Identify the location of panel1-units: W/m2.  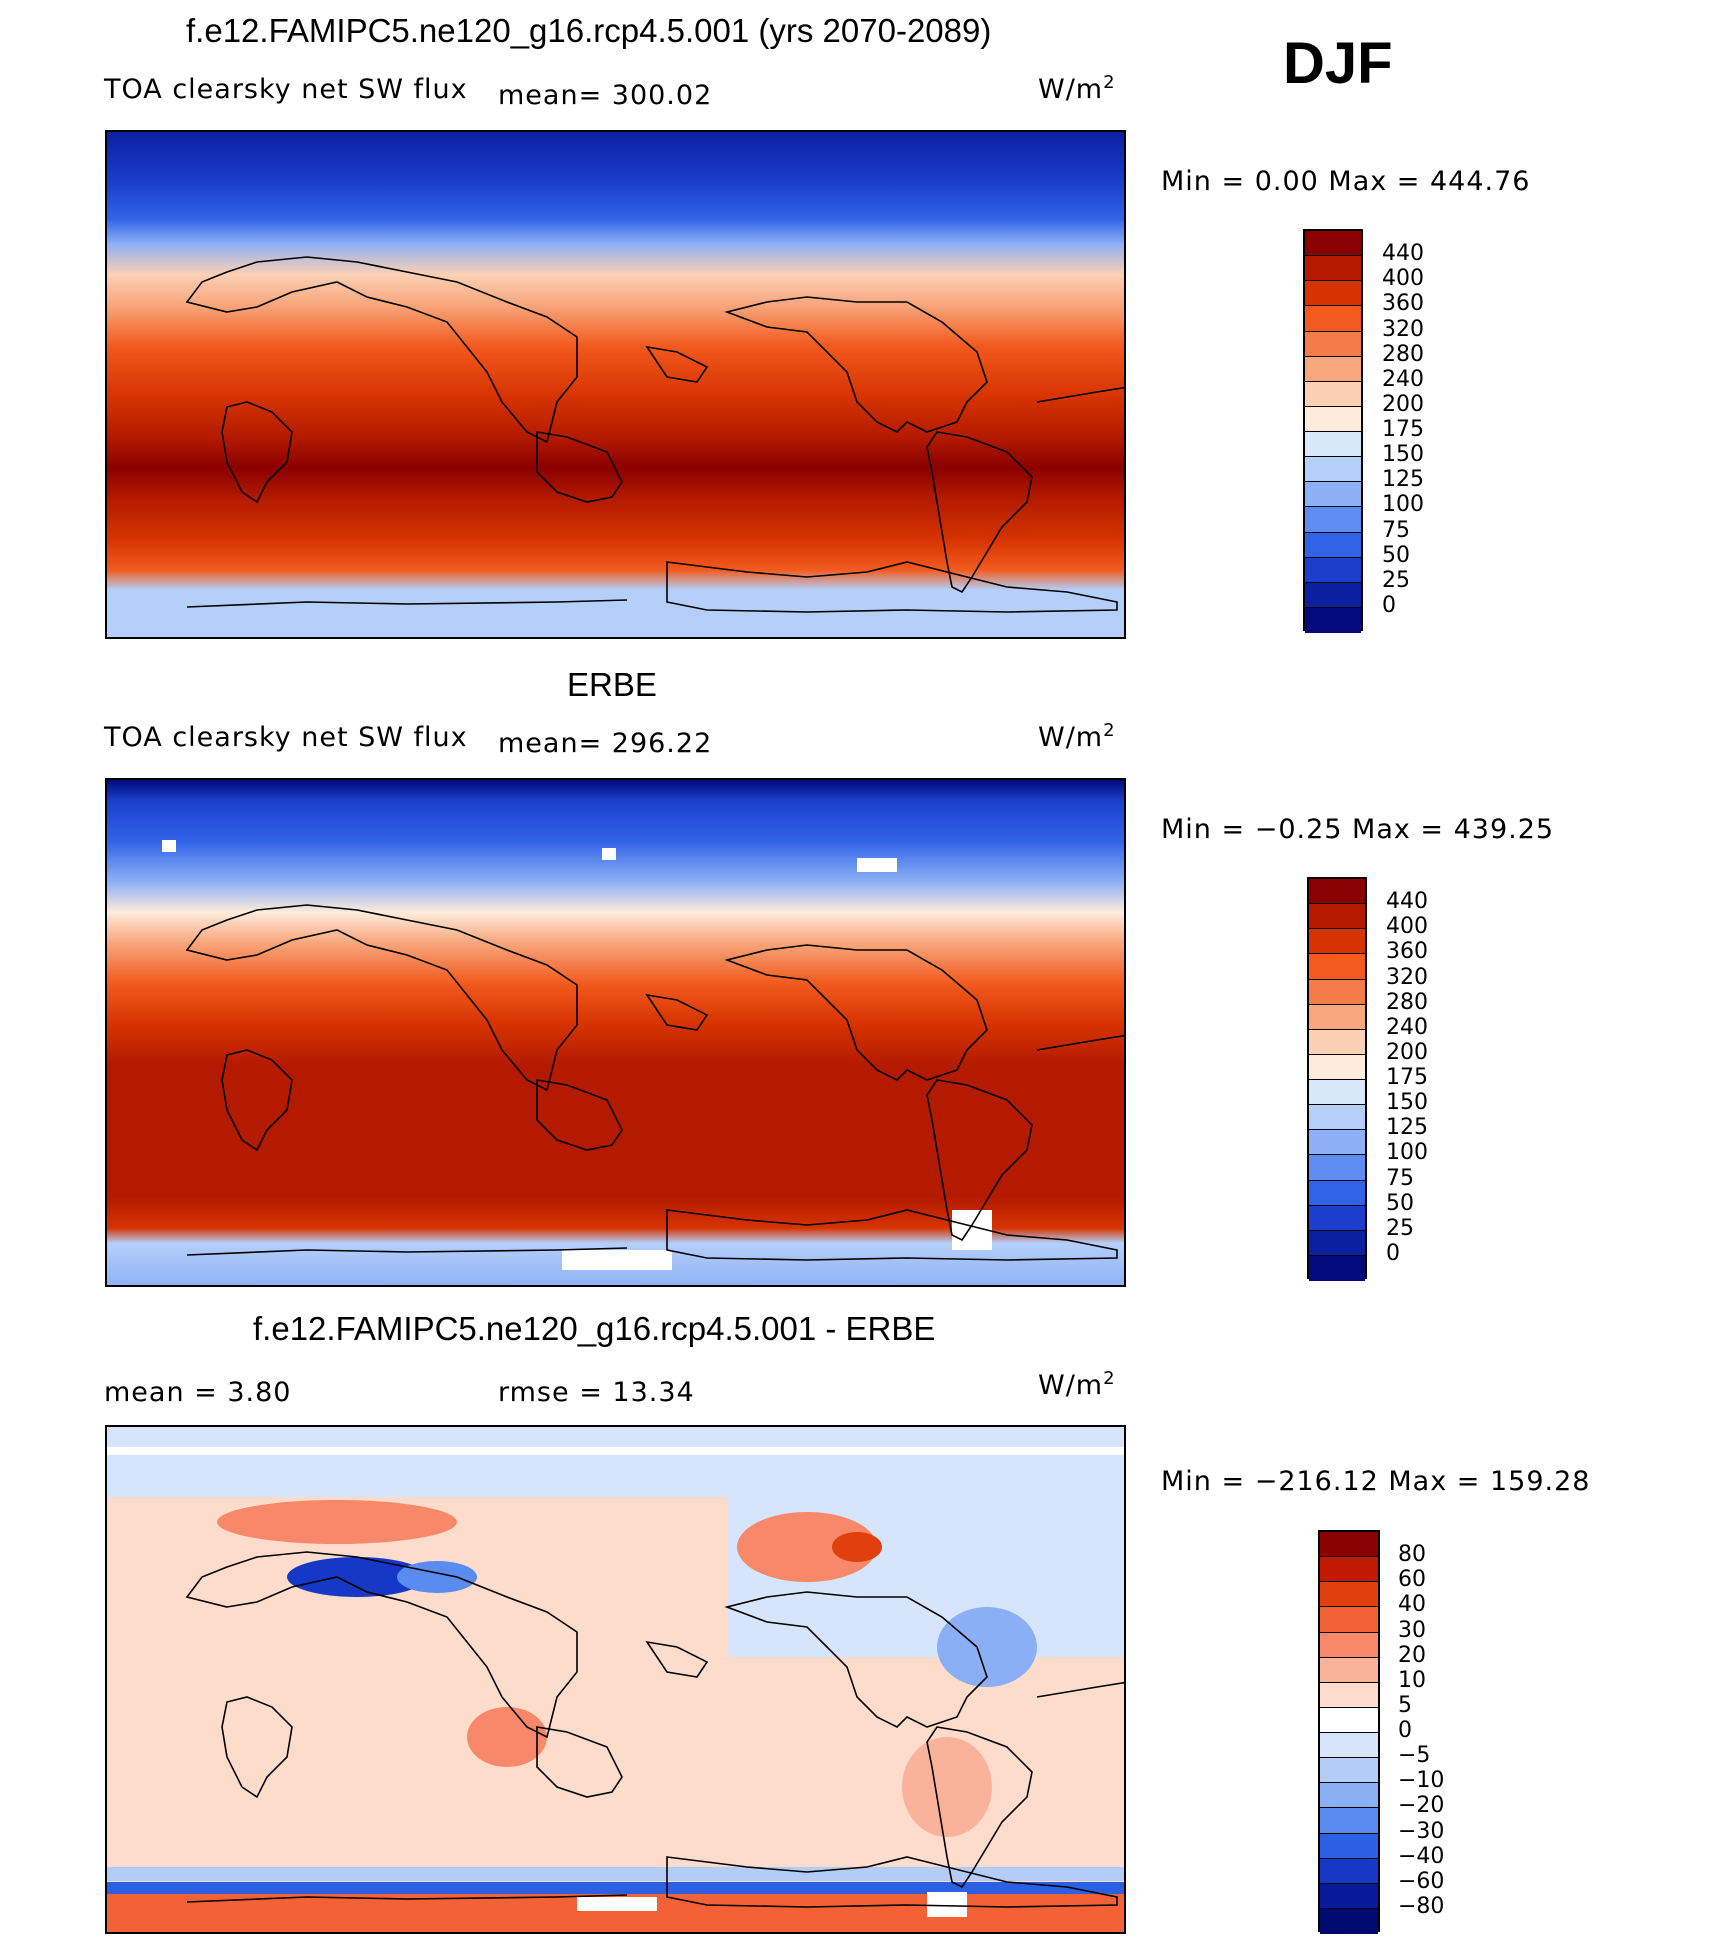
(1077, 88).